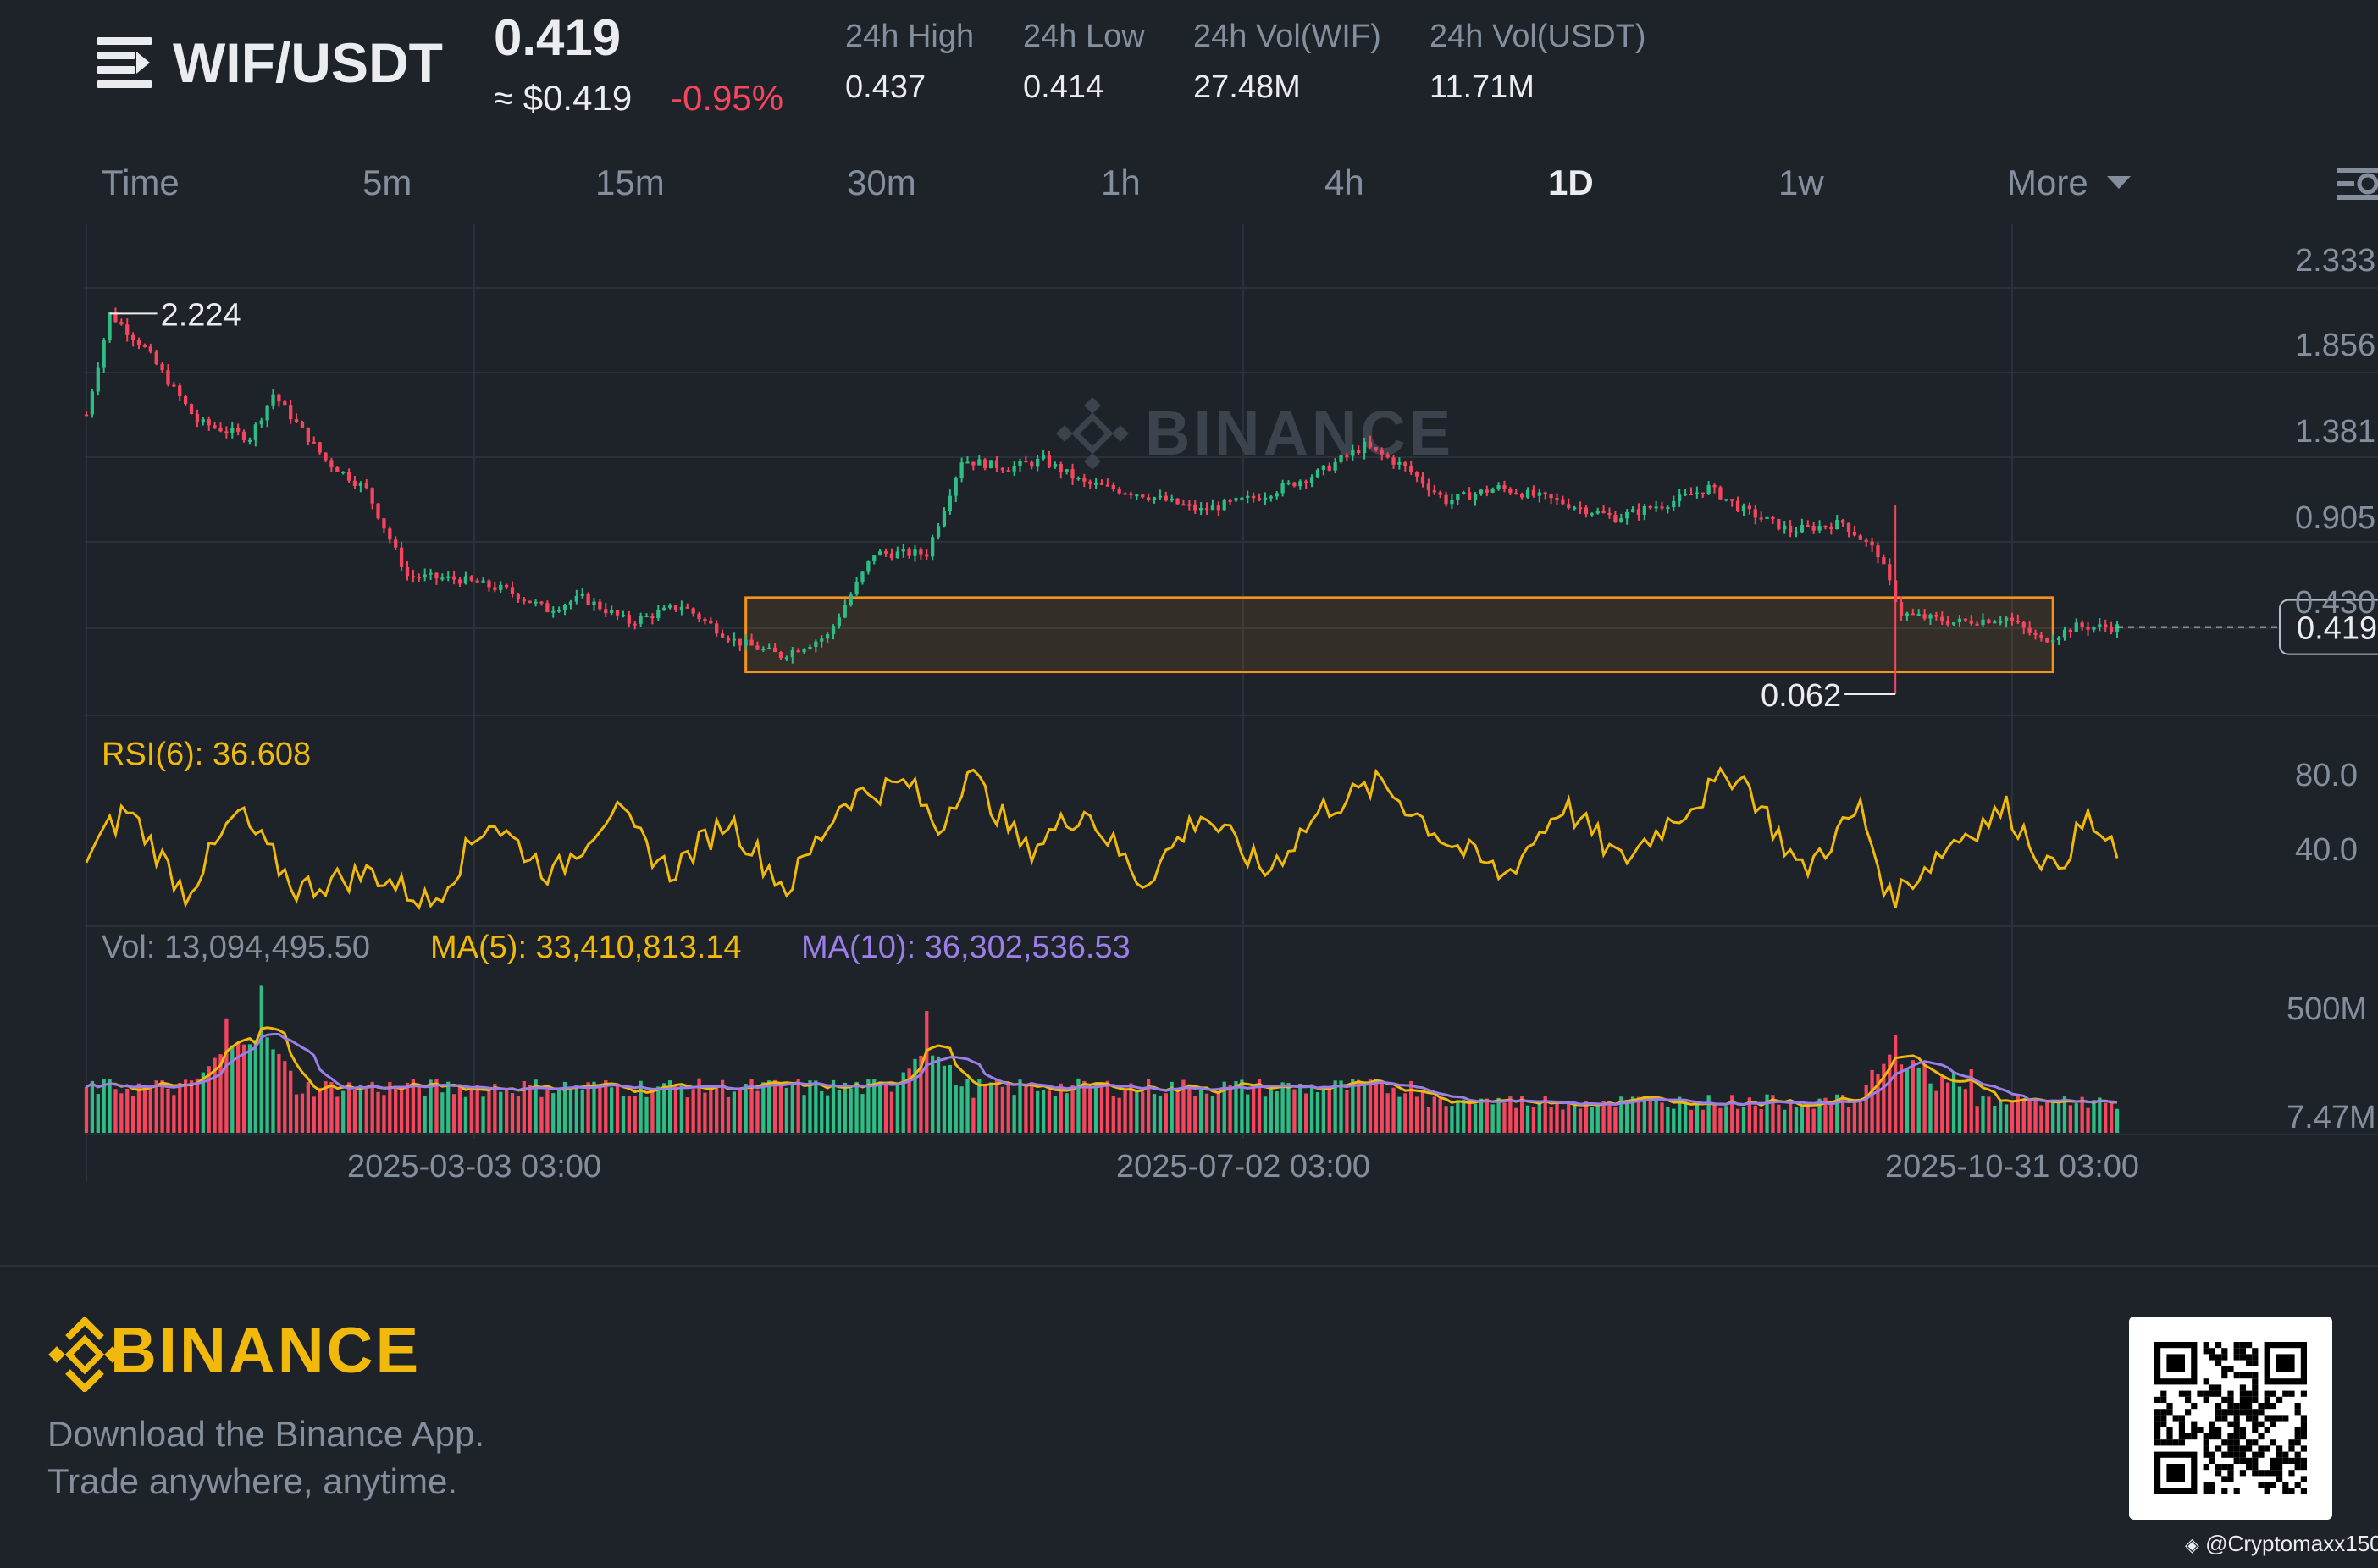 Image resolution: width=2378 pixels, height=1568 pixels. Describe the element at coordinates (387, 182) in the screenshot. I see `tab-5m: 5m` at that location.